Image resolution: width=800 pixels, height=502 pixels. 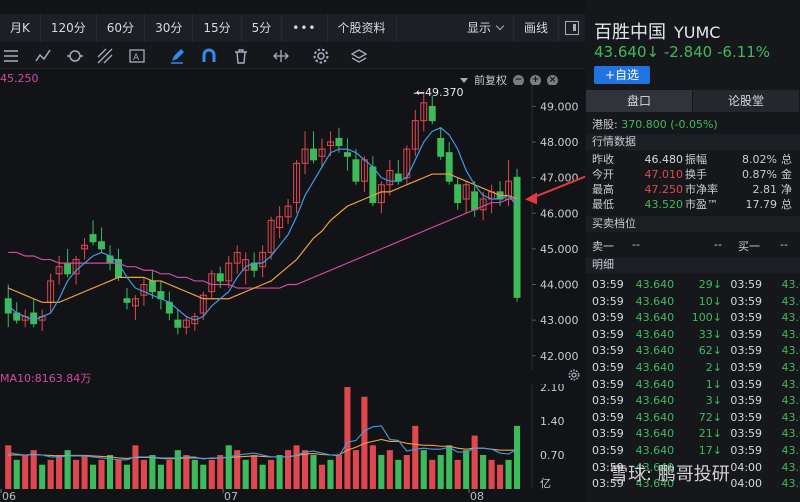 I want to click on trade-volume: 33↓, so click(x=710, y=334).